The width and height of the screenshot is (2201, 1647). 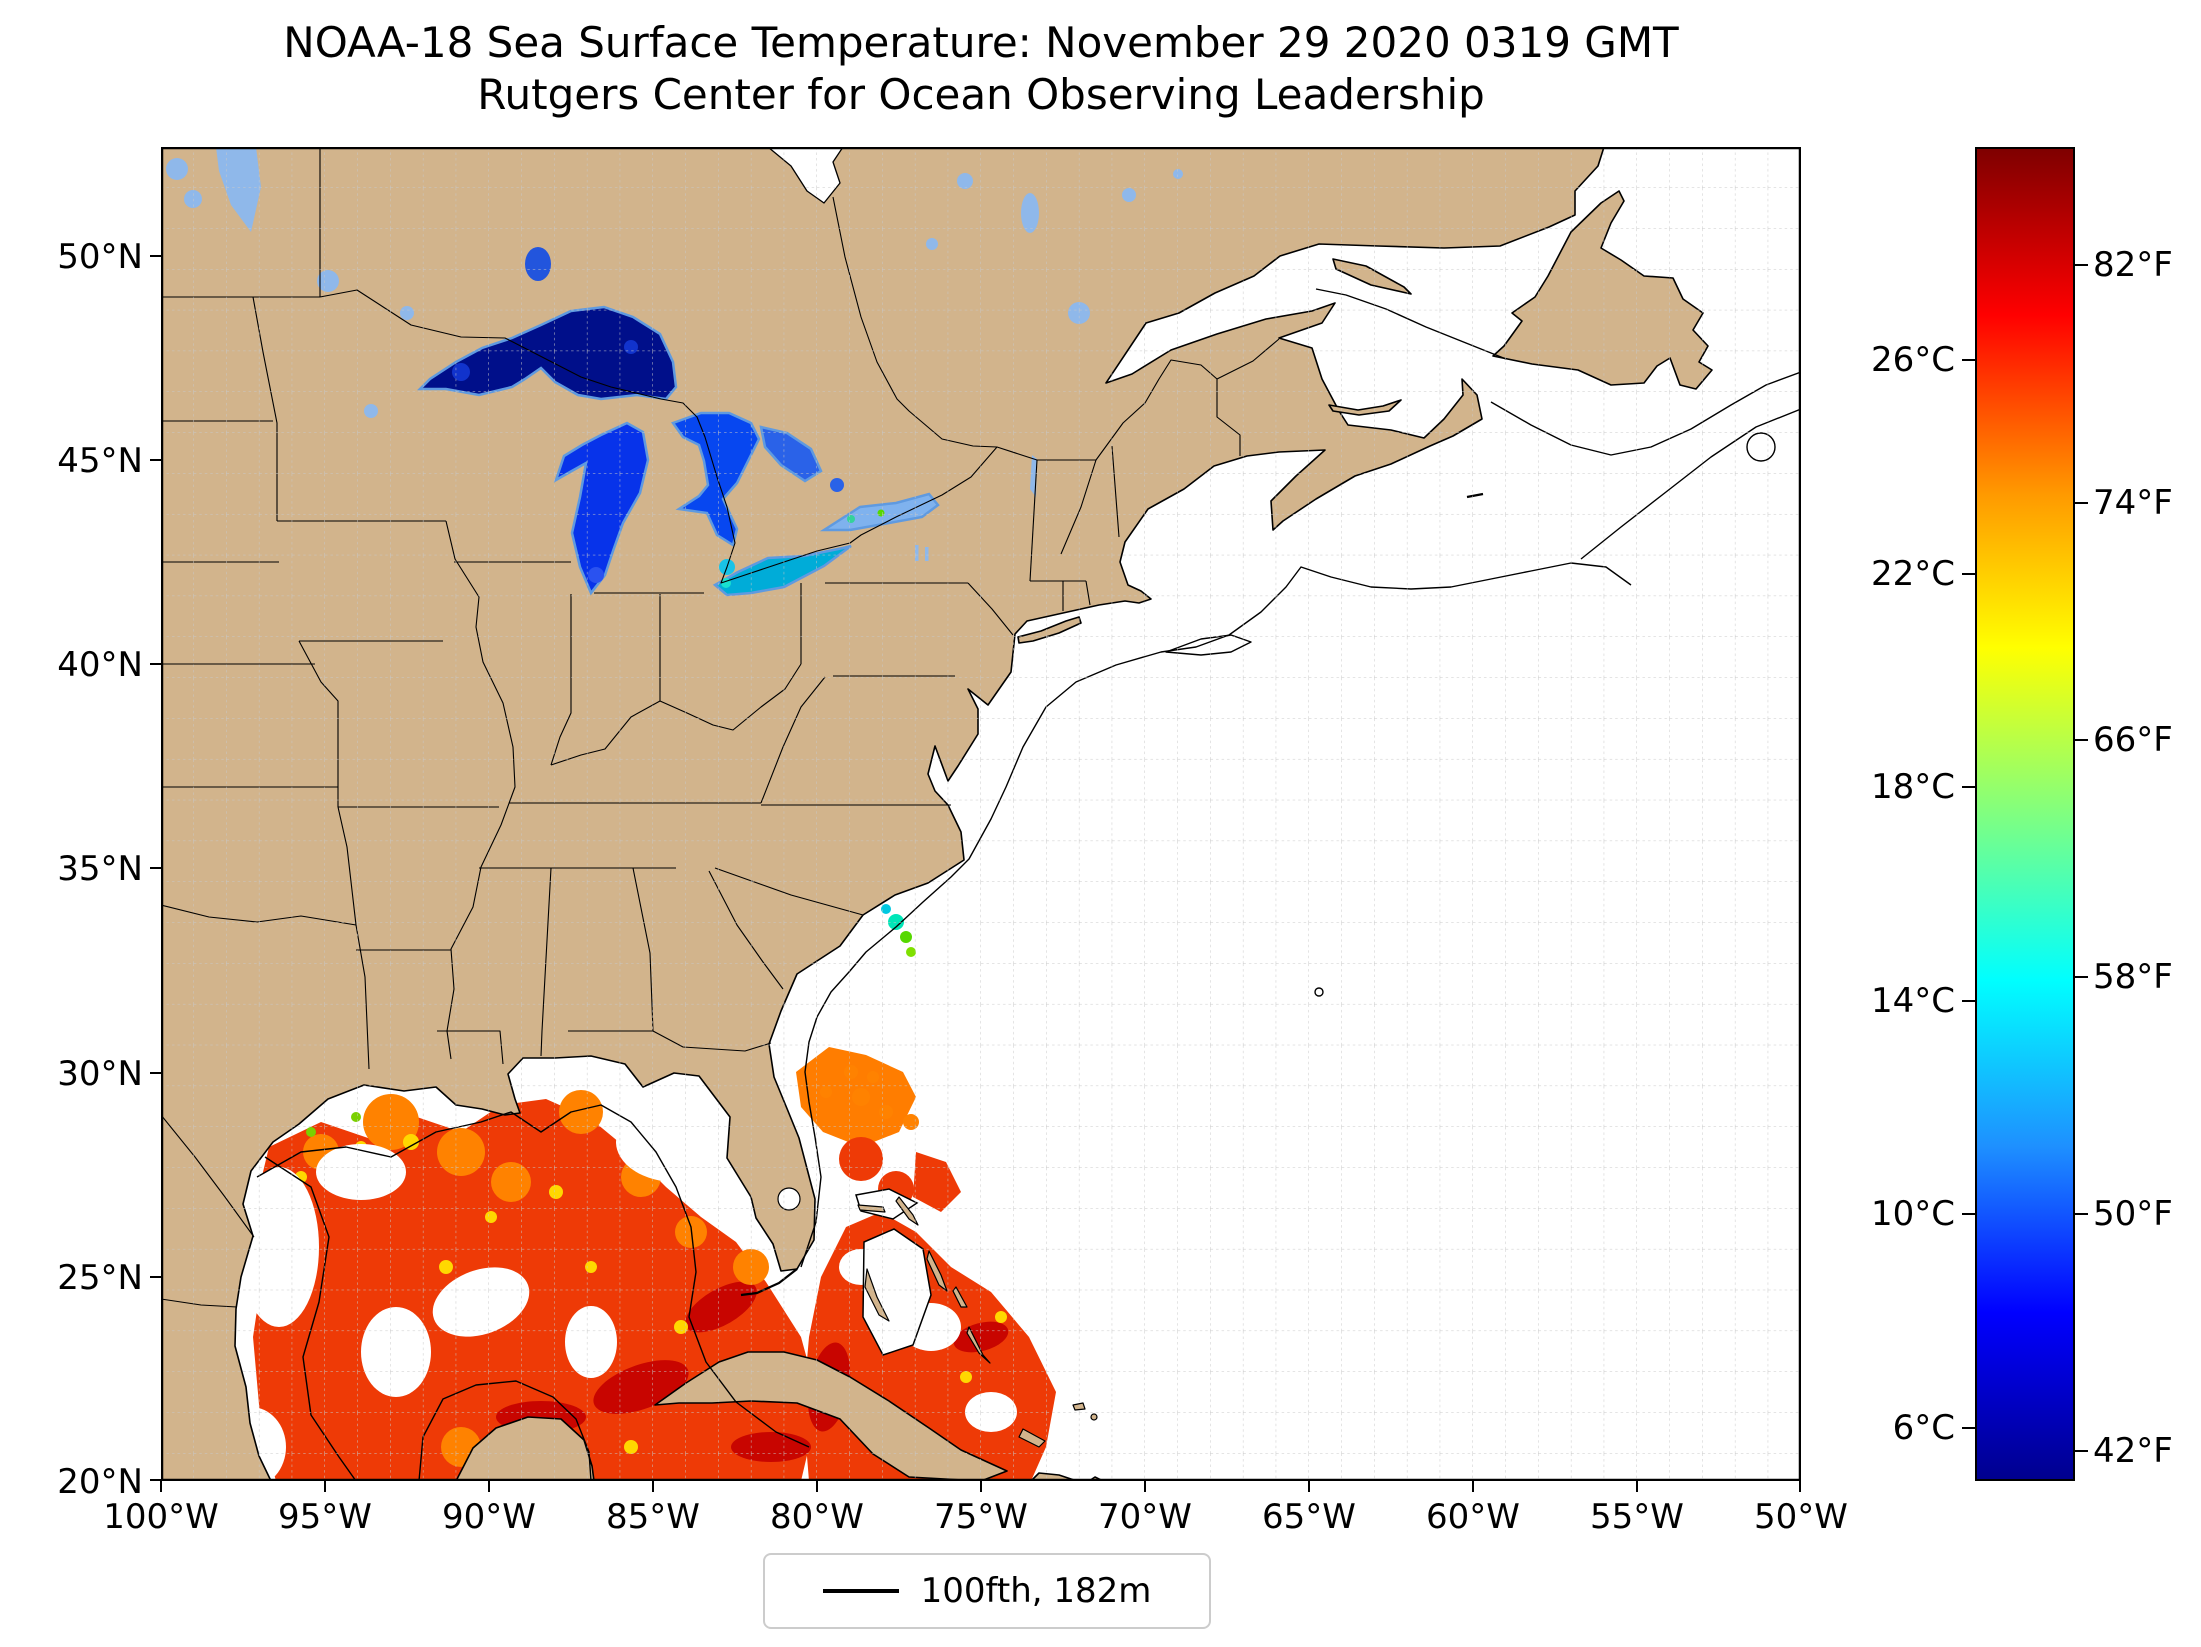 I want to click on y-tick-label: 50°N, so click(x=100, y=257).